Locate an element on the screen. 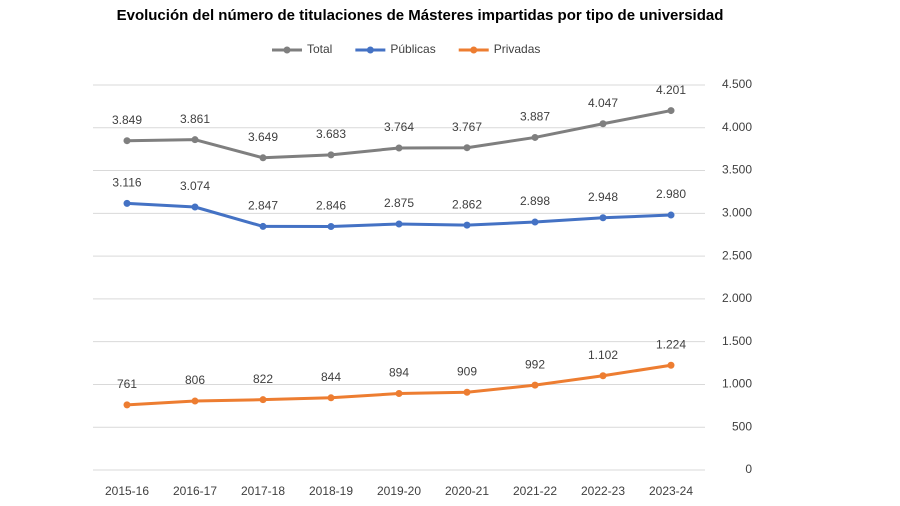 This screenshot has width=900, height=506. data-label: 4.047 is located at coordinates (603, 103).